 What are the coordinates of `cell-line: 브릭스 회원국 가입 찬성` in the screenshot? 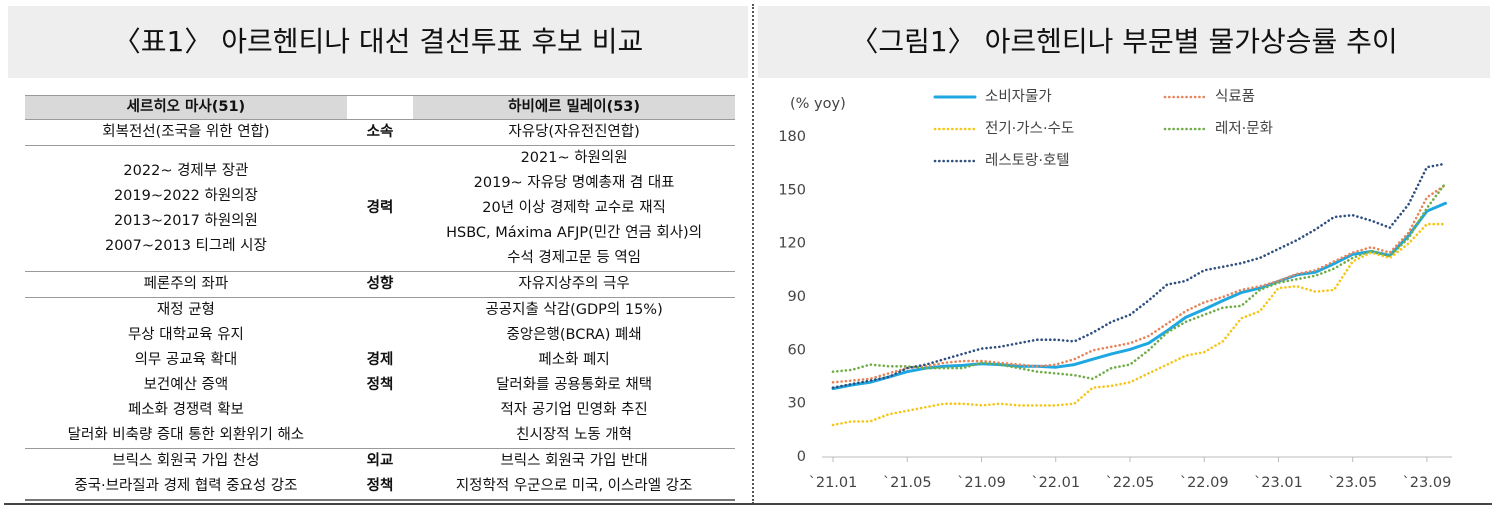 It's located at (186, 461).